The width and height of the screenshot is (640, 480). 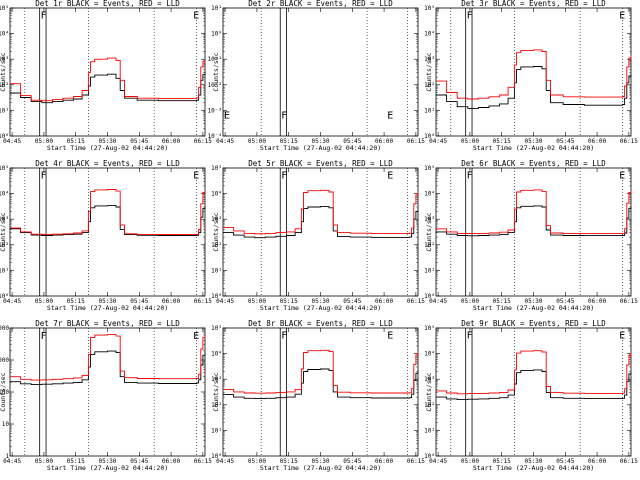 I want to click on series-line-events, so click(x=108, y=220).